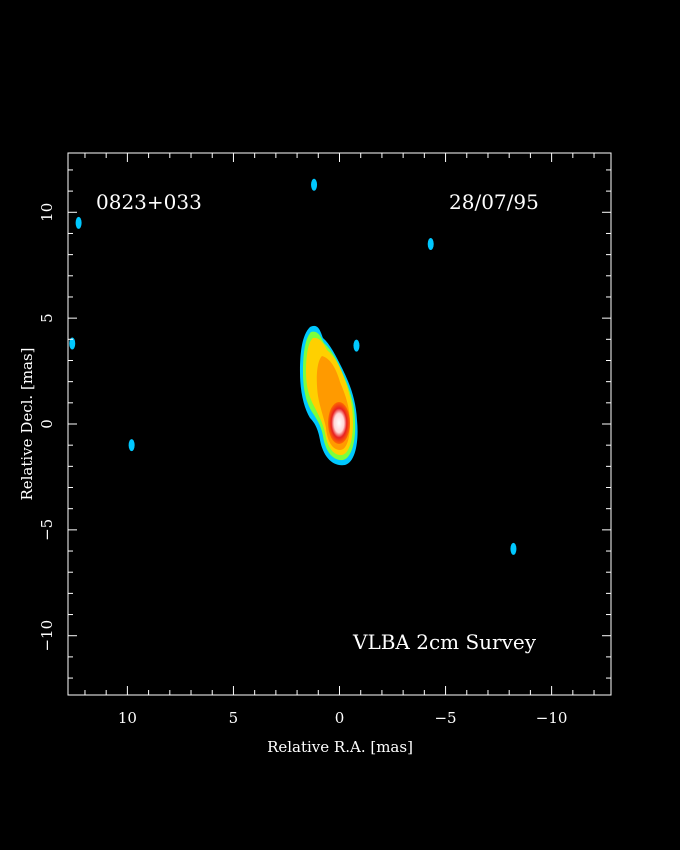 The height and width of the screenshot is (850, 680). What do you see at coordinates (47, 424) in the screenshot?
I see `y-tick-label: 0` at bounding box center [47, 424].